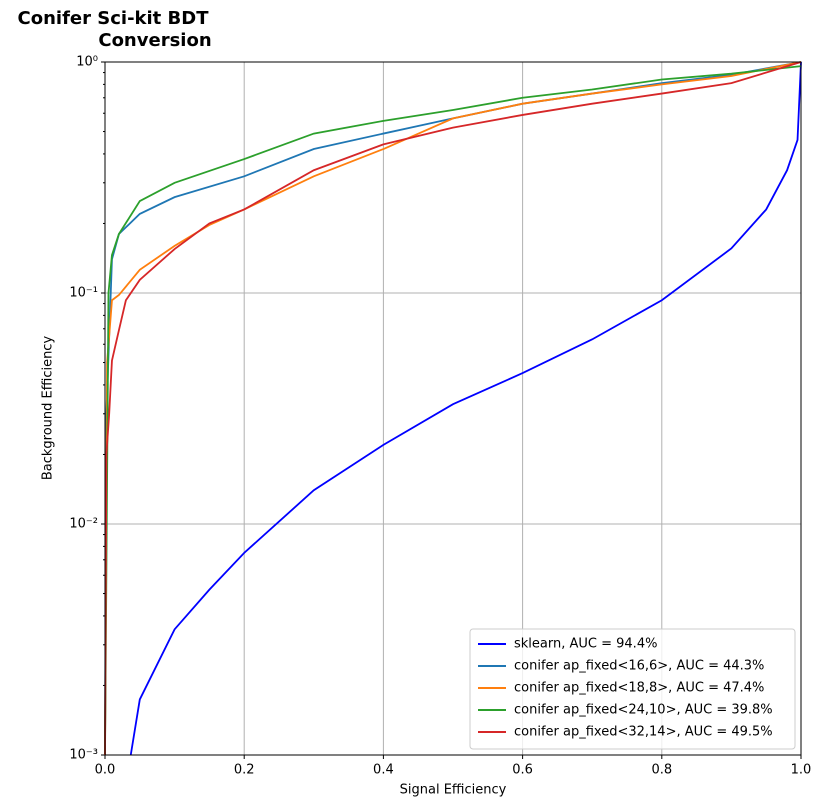 The width and height of the screenshot is (822, 808). Describe the element at coordinates (585, 644) in the screenshot. I see `legend-label: sklearn, AUC = 94.4%` at that location.